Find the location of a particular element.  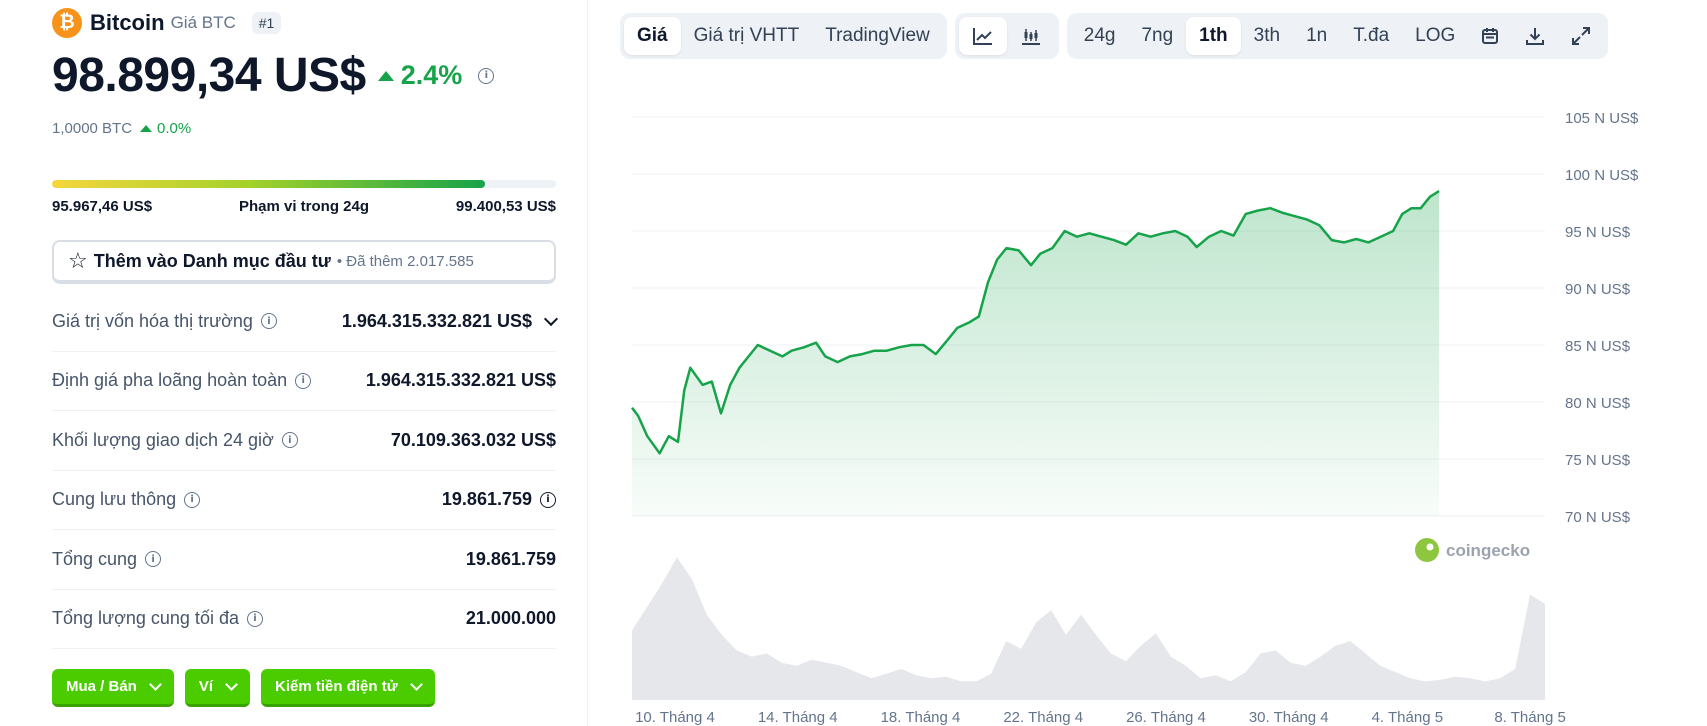

download-button is located at coordinates (1535, 36).